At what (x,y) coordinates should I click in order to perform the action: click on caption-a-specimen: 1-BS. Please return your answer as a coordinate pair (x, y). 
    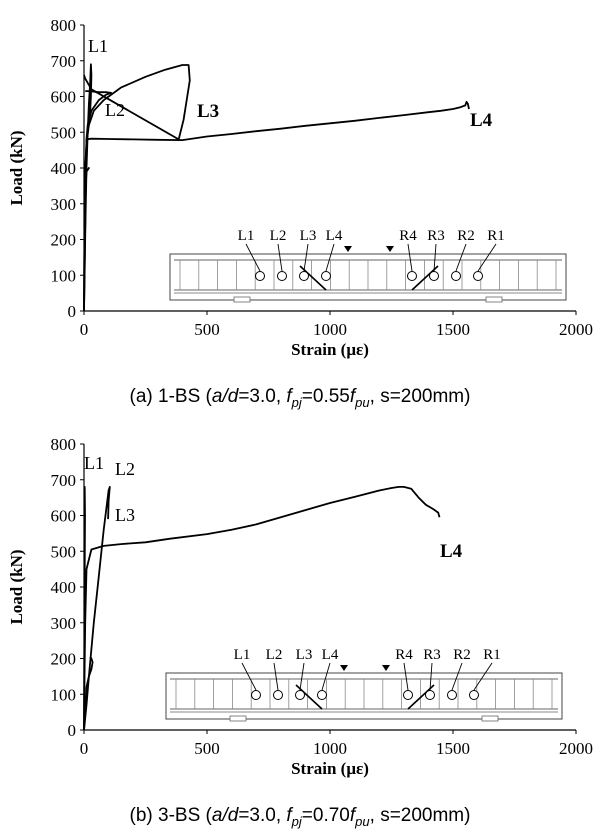
    Looking at the image, I should click on (179, 396).